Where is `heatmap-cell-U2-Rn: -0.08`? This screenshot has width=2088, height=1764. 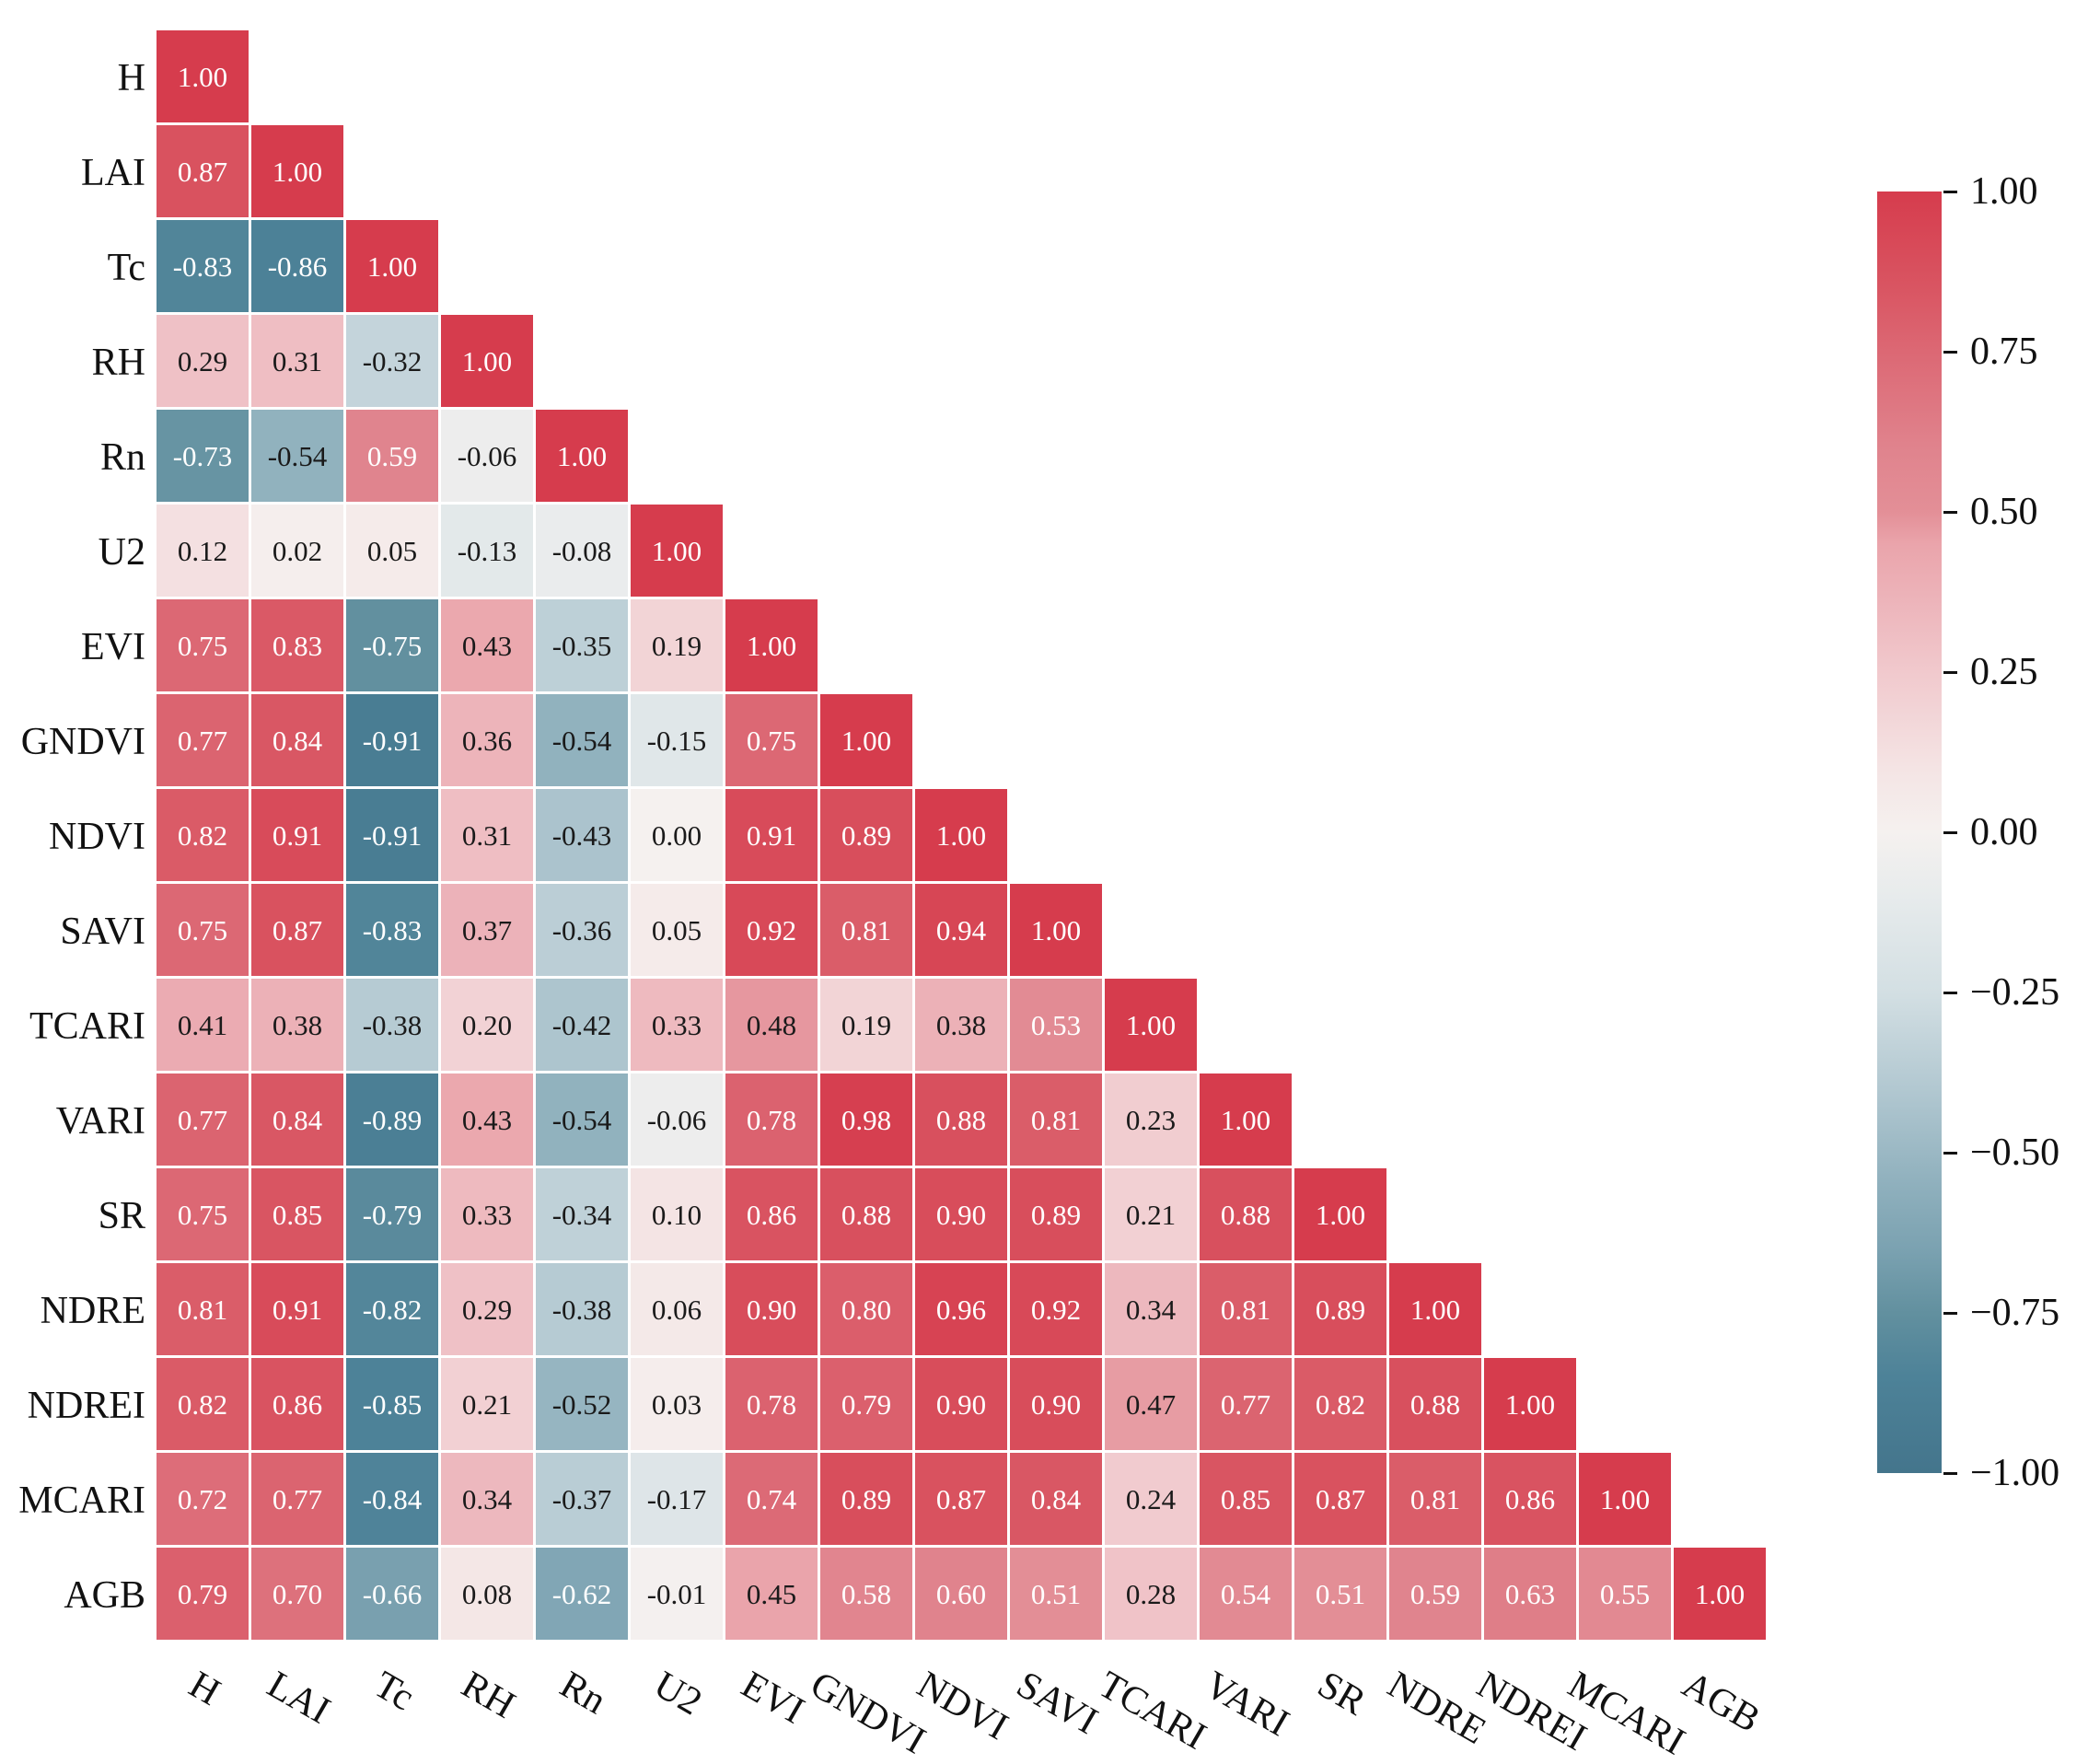 heatmap-cell-U2-Rn: -0.08 is located at coordinates (582, 551).